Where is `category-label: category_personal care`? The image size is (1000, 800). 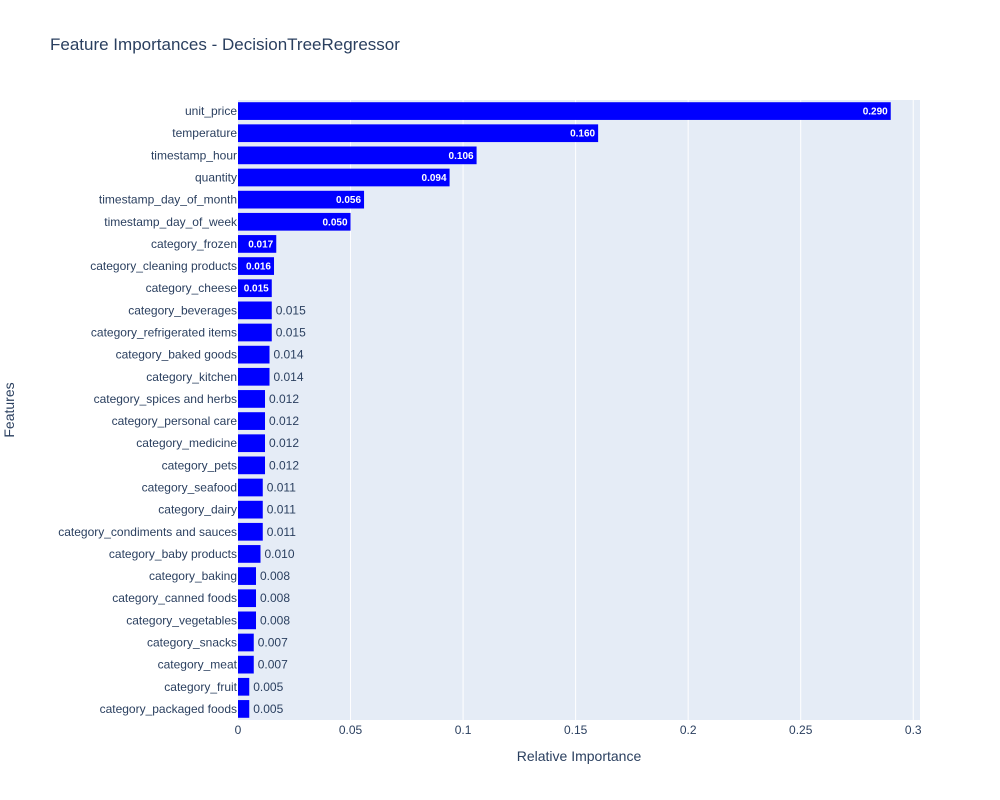 category-label: category_personal care is located at coordinates (175, 421).